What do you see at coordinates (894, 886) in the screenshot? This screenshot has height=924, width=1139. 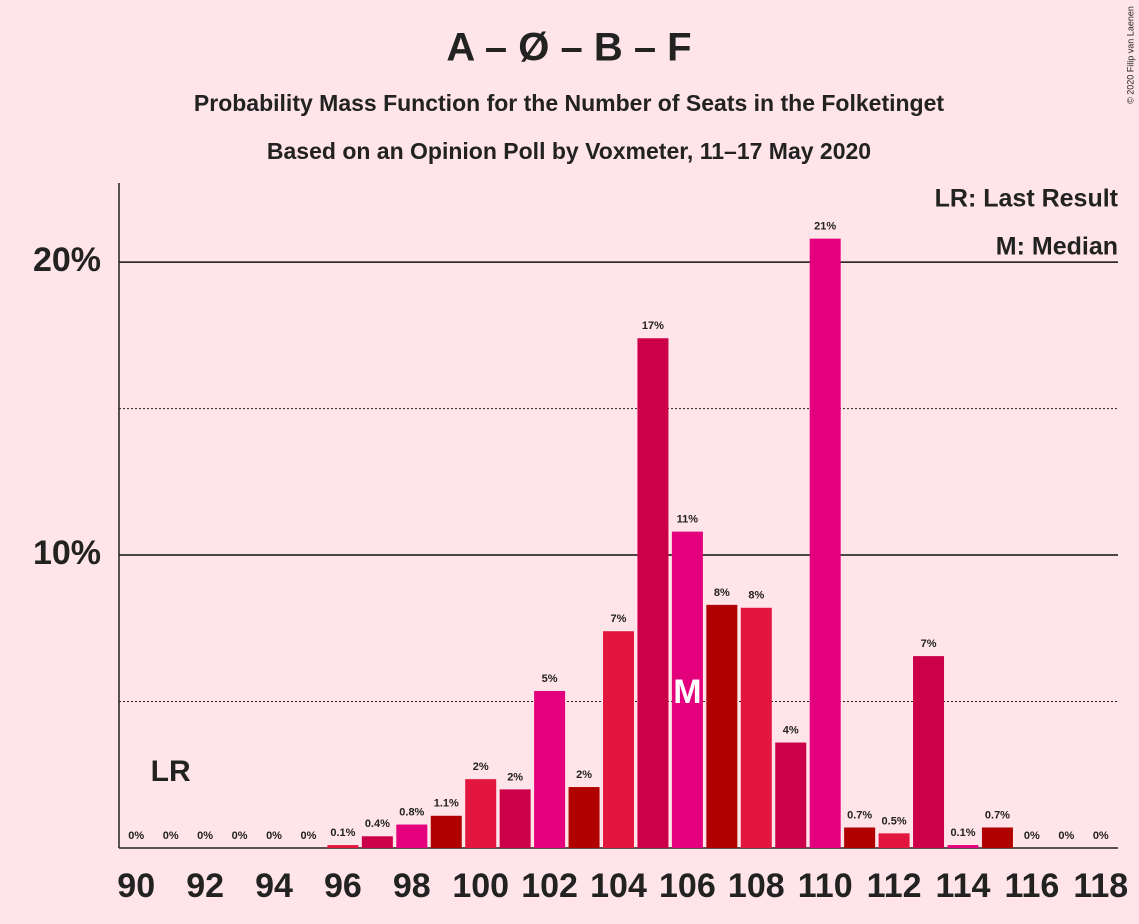 I see `x-tick-label: 112` at bounding box center [894, 886].